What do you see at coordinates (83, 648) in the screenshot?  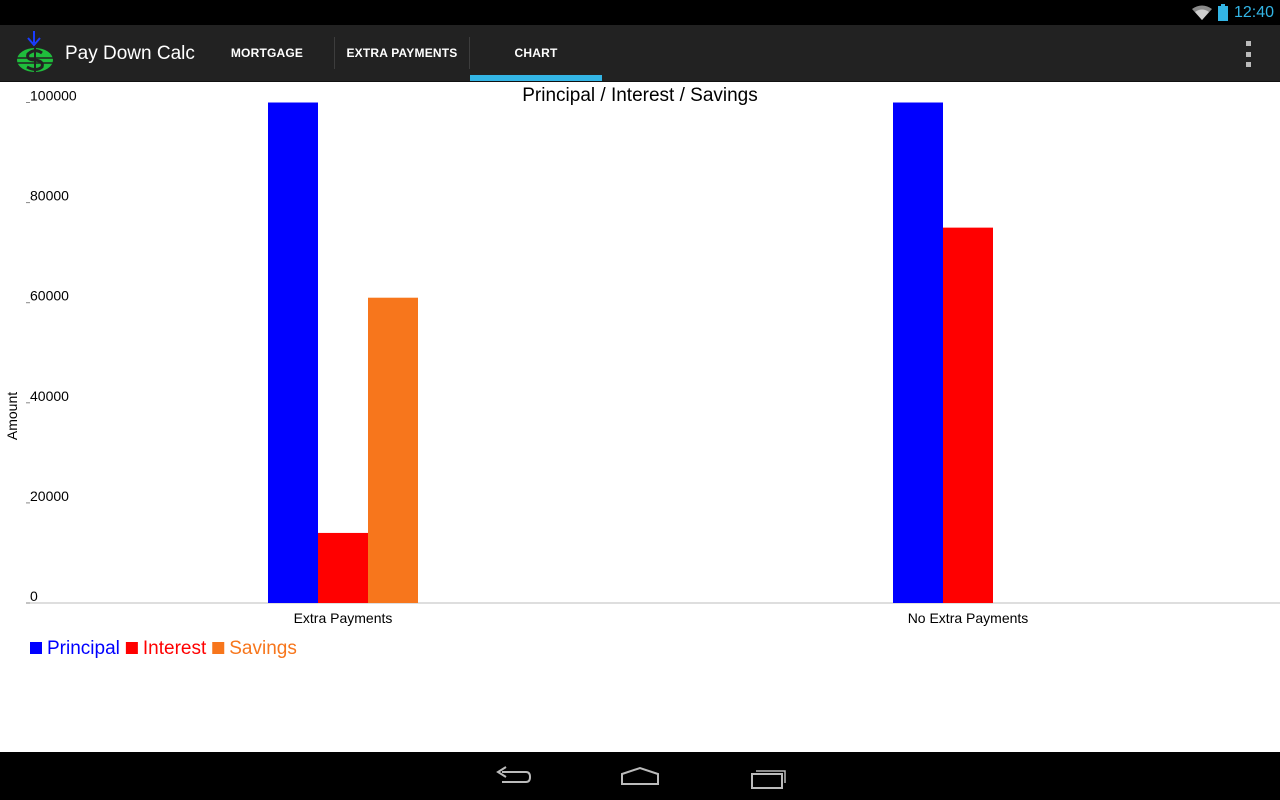 I see `legend-label: Principal` at bounding box center [83, 648].